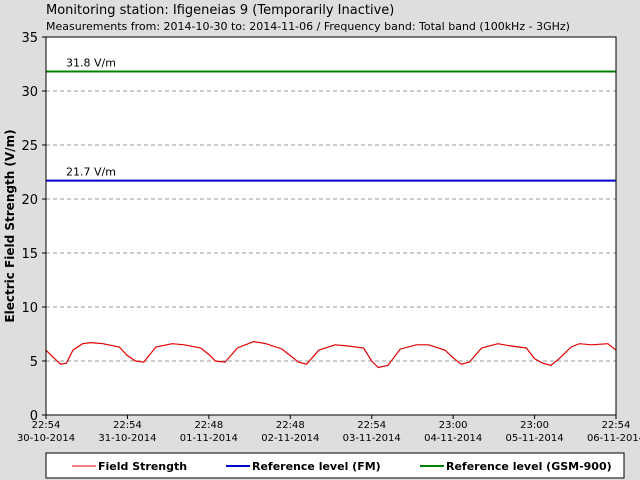 The height and width of the screenshot is (480, 640). Describe the element at coordinates (46, 438) in the screenshot. I see `x-tick-date: 30-10-2014` at that location.